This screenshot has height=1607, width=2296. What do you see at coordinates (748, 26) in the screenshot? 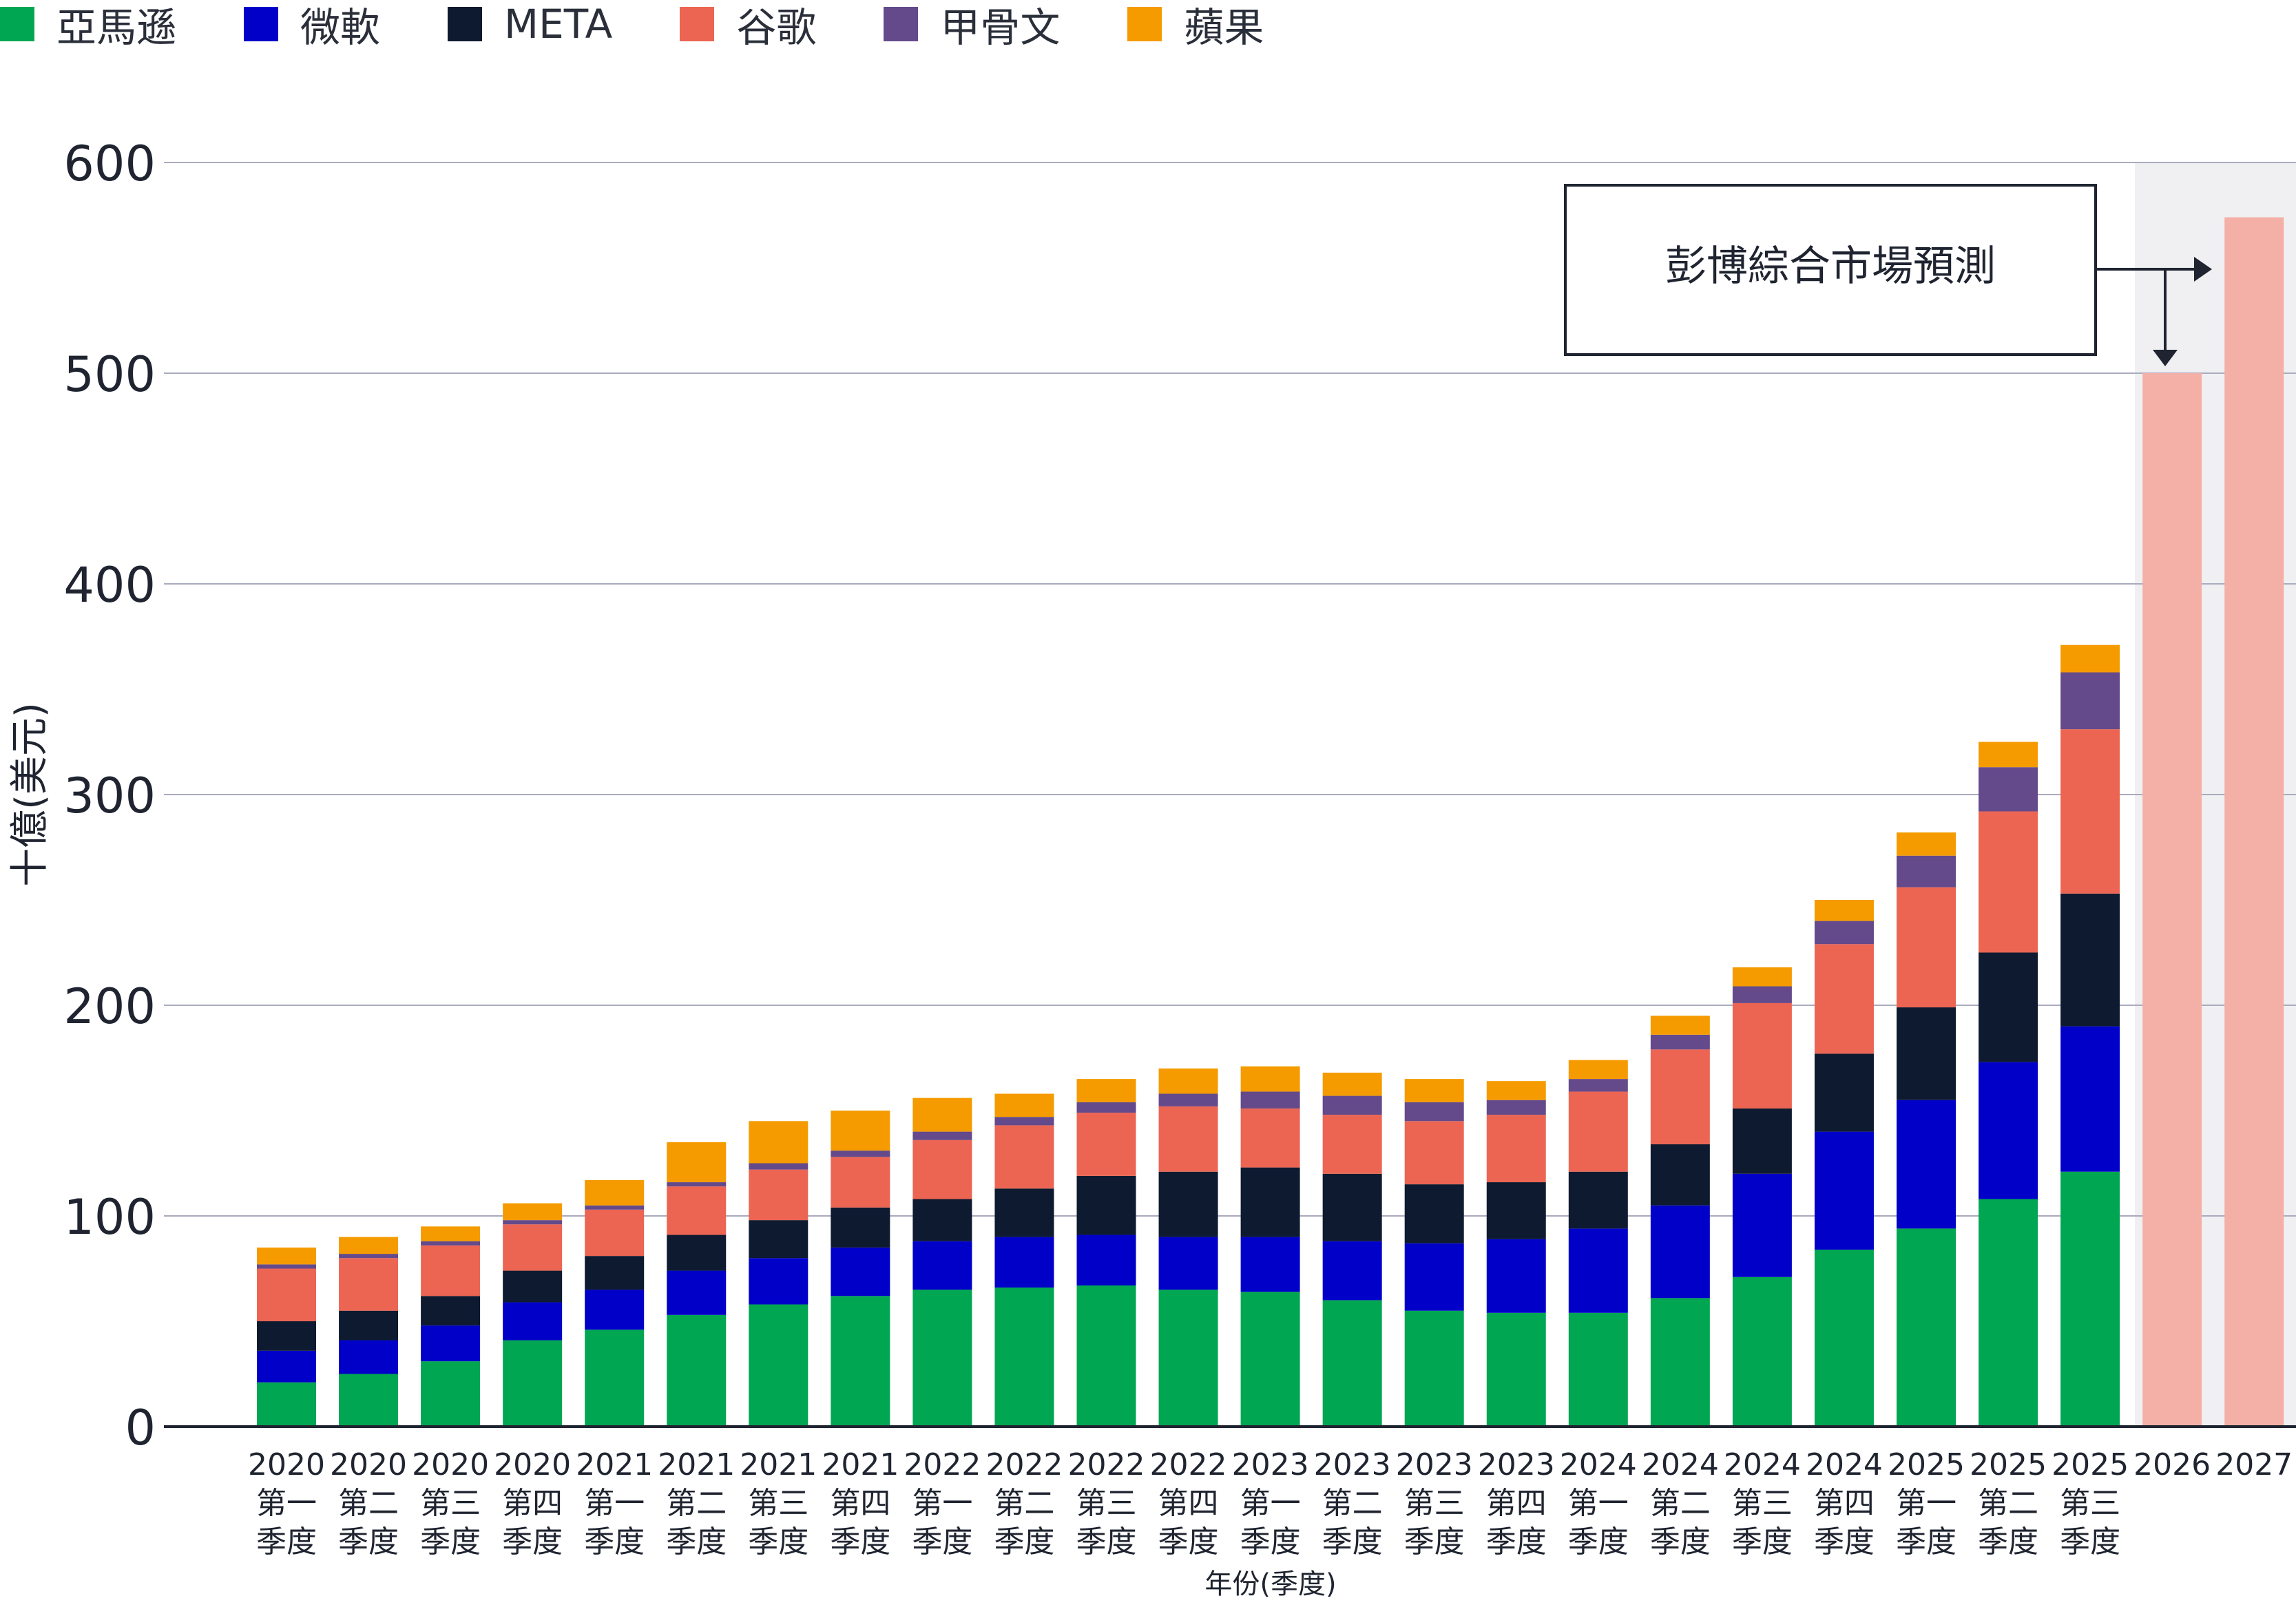
I see `legend-item: 谷歌` at bounding box center [748, 26].